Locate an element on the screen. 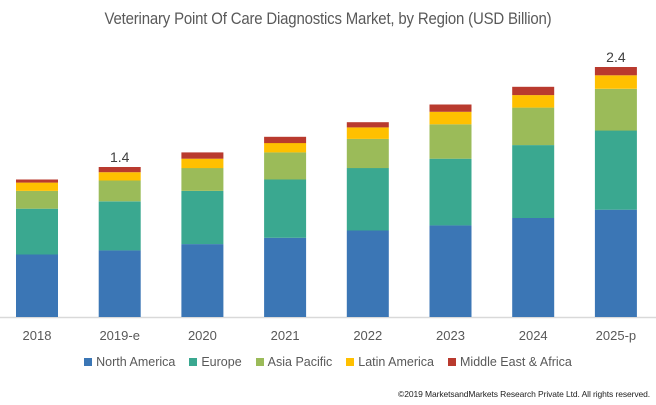 This screenshot has width=656, height=405. legend-item-latin-america: Latin America is located at coordinates (390, 362).